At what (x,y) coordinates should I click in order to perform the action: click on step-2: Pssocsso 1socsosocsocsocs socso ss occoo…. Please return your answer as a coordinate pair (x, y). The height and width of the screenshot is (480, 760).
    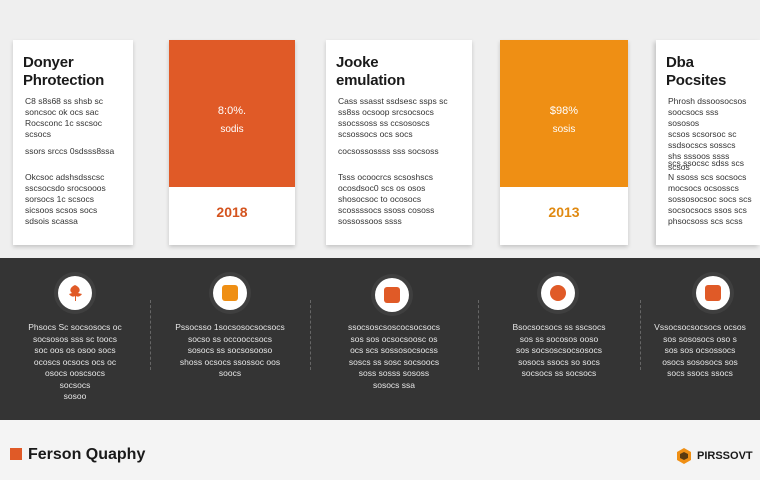
    Looking at the image, I should click on (230, 339).